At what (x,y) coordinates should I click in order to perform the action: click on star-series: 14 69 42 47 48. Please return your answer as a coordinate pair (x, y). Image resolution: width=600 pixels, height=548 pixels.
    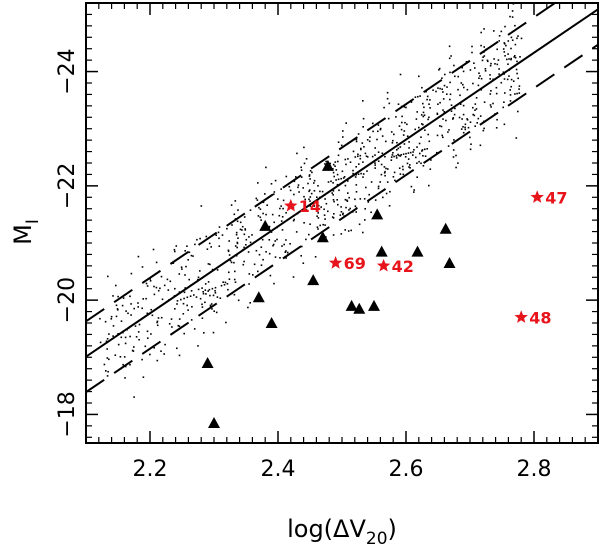
    Looking at the image, I should click on (425, 257).